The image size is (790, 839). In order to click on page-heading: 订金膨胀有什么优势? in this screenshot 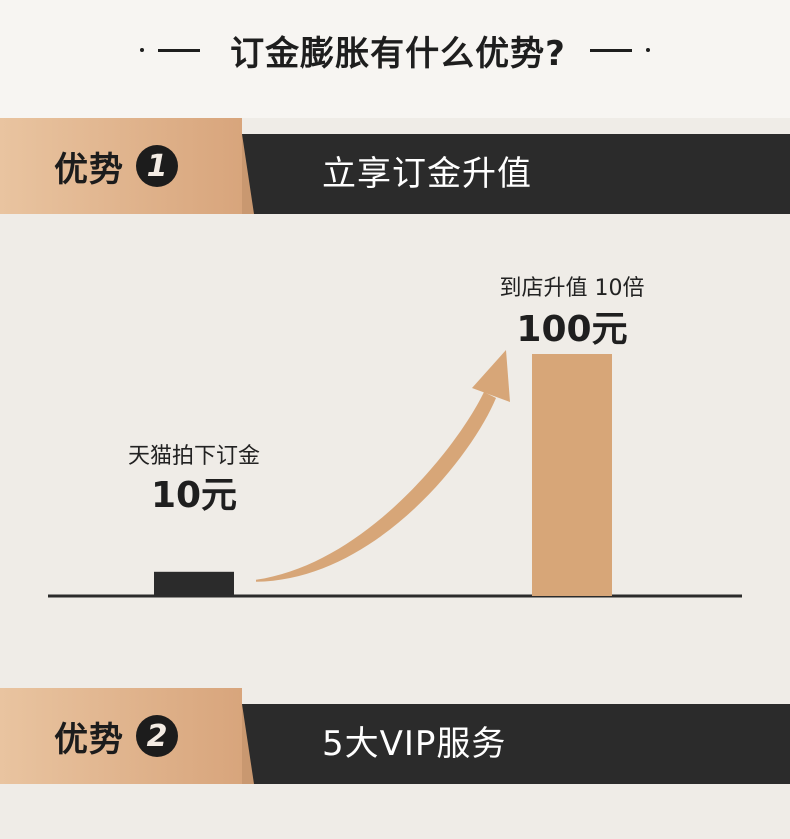, I will do `click(395, 50)`.